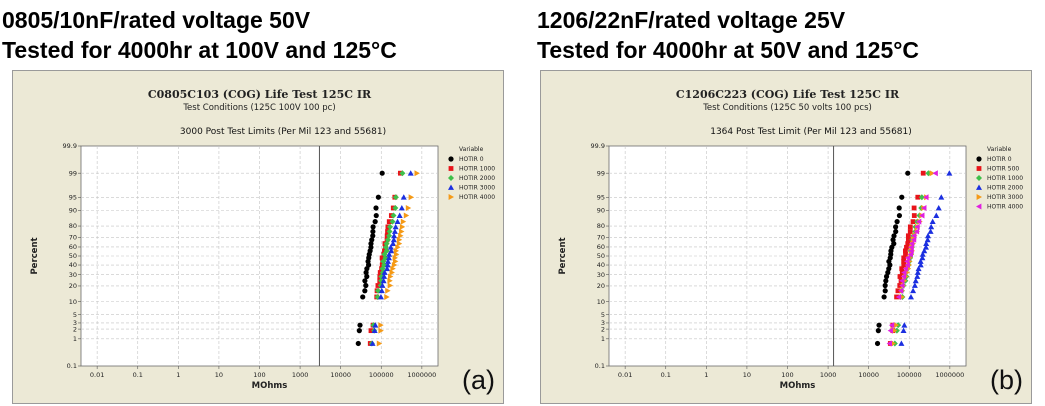  I want to click on x-tick-label: 1000000, so click(949, 375).